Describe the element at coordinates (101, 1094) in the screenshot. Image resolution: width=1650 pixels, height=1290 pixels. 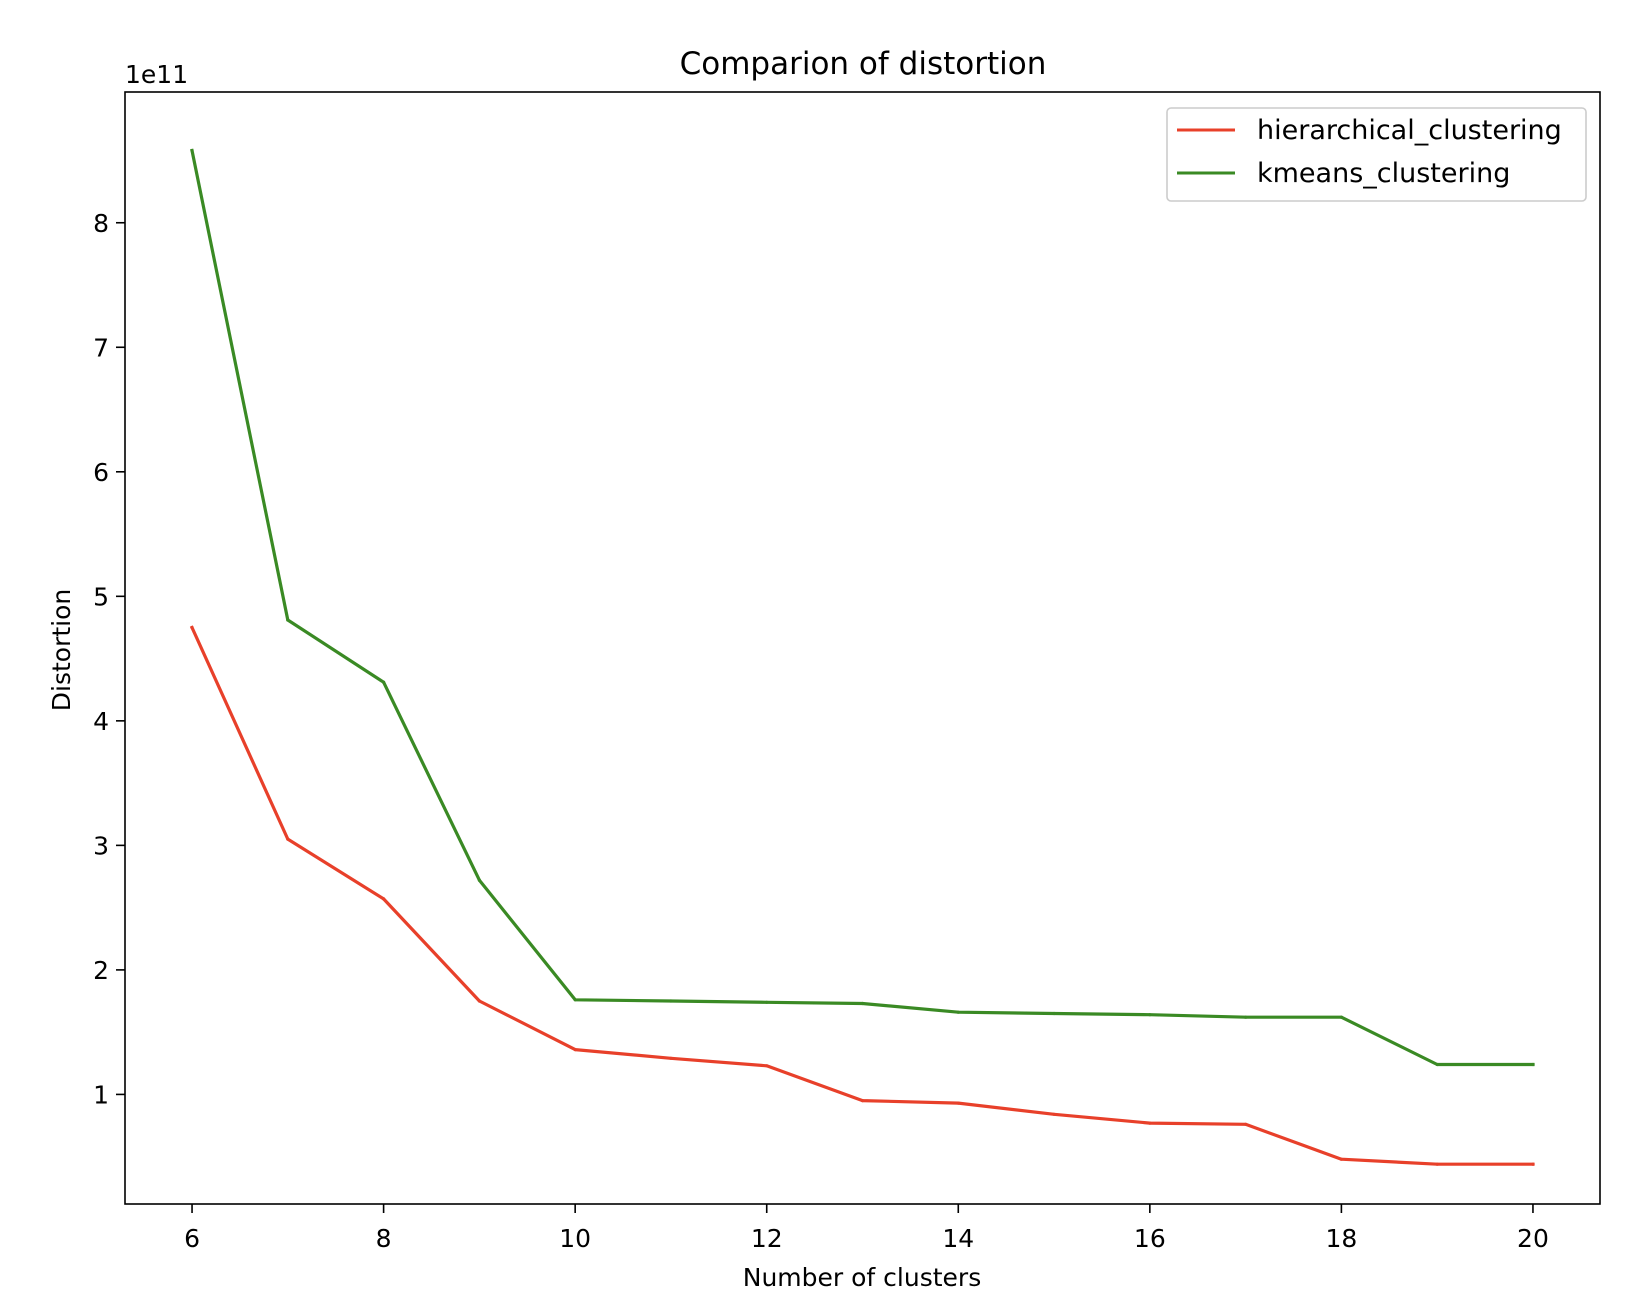
I see `y-tick-label: 1` at that location.